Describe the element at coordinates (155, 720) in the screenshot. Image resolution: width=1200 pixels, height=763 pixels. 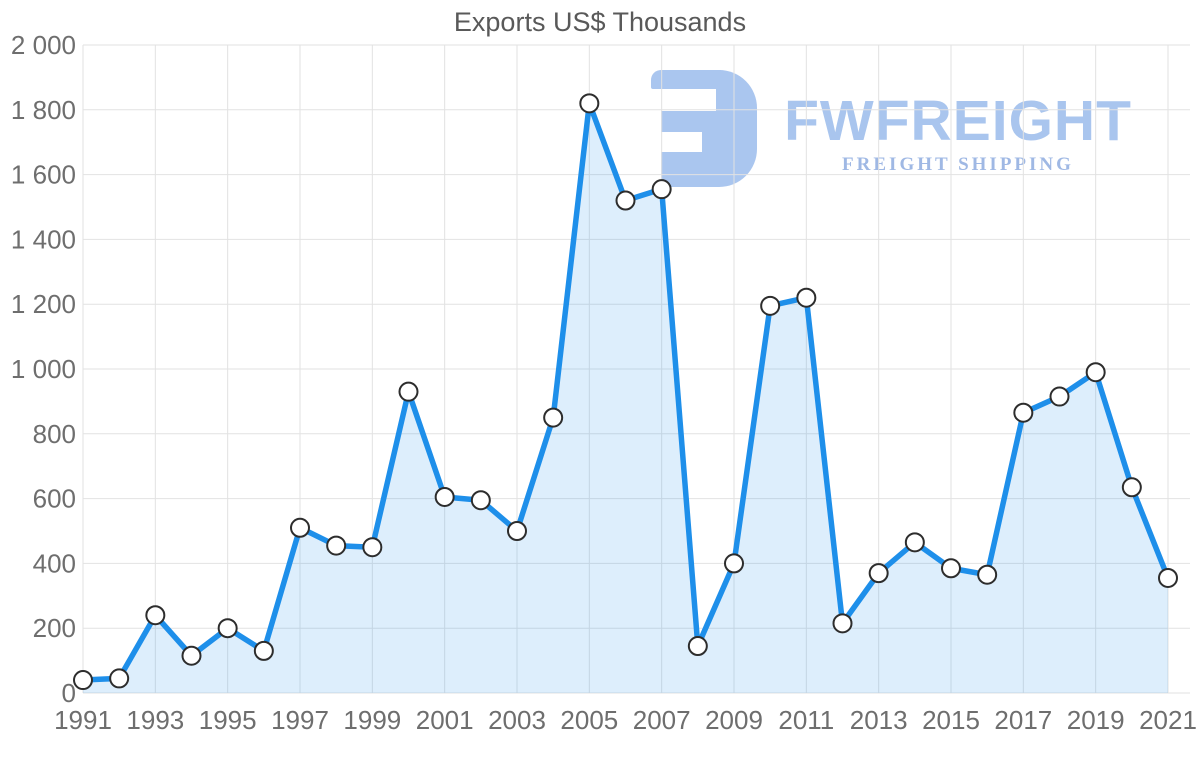
I see `x-tick-label: 1993` at that location.